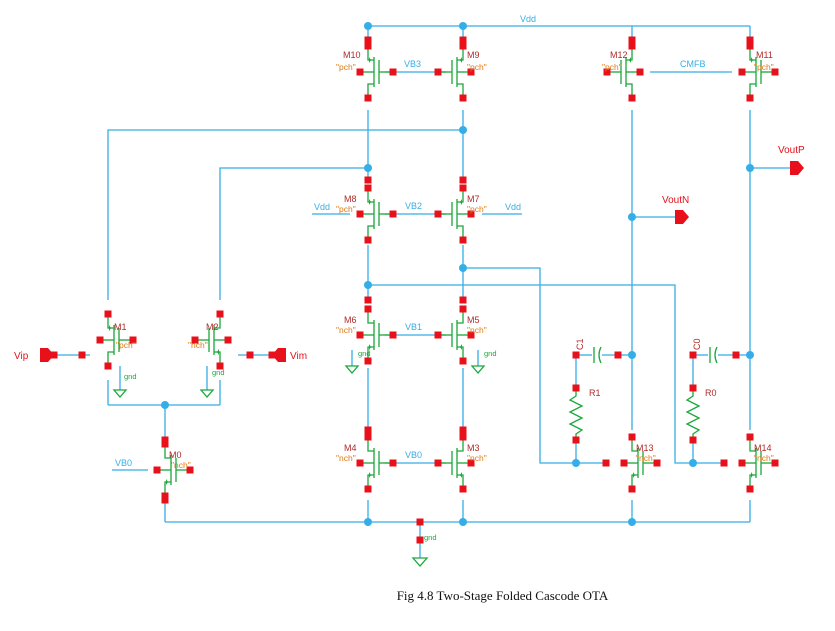 This screenshot has height=631, width=835. What do you see at coordinates (597, 355) in the screenshot?
I see `capacitor-c1` at bounding box center [597, 355].